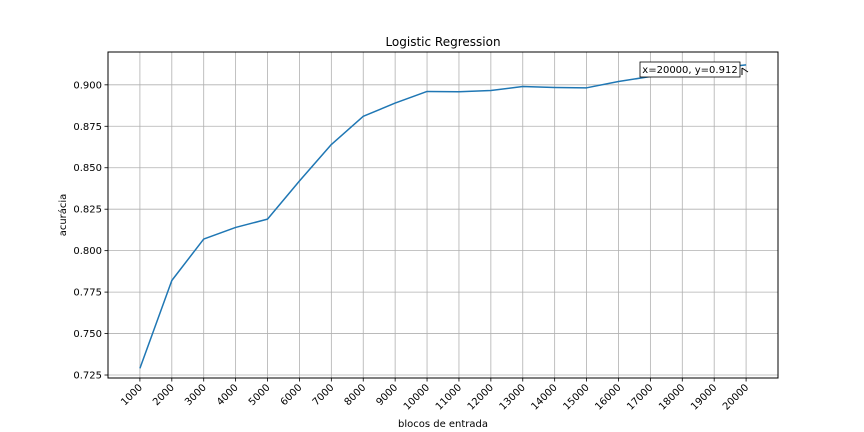 This screenshot has height=432, width=864. Describe the element at coordinates (87, 376) in the screenshot. I see `y-tick-label: 0.725` at that location.